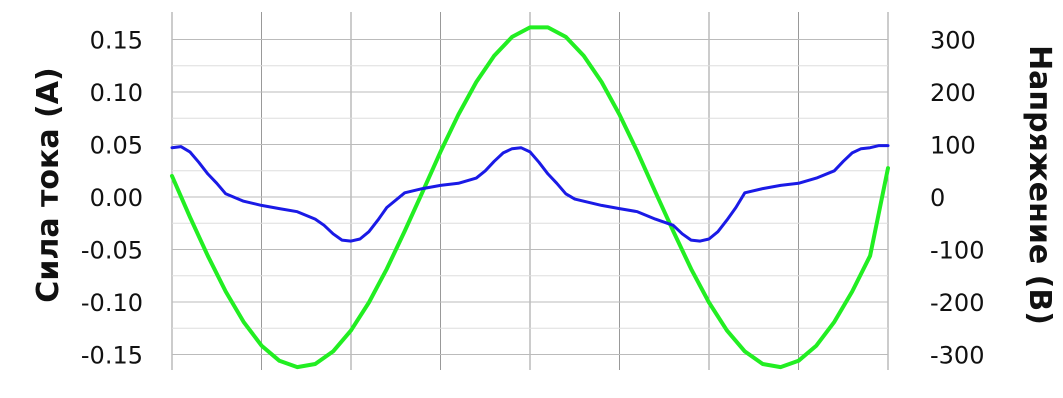  What do you see at coordinates (953, 93) in the screenshot?
I see `y2-tick-label: 200` at bounding box center [953, 93].